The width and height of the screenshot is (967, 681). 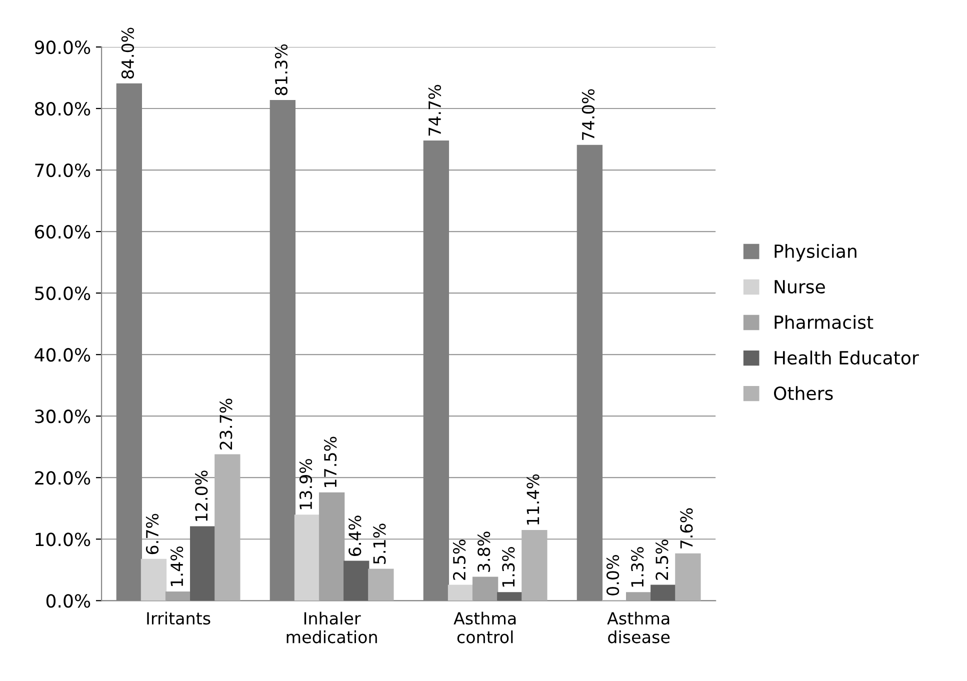 I want to click on data-label: 6.7%, so click(x=152, y=534).